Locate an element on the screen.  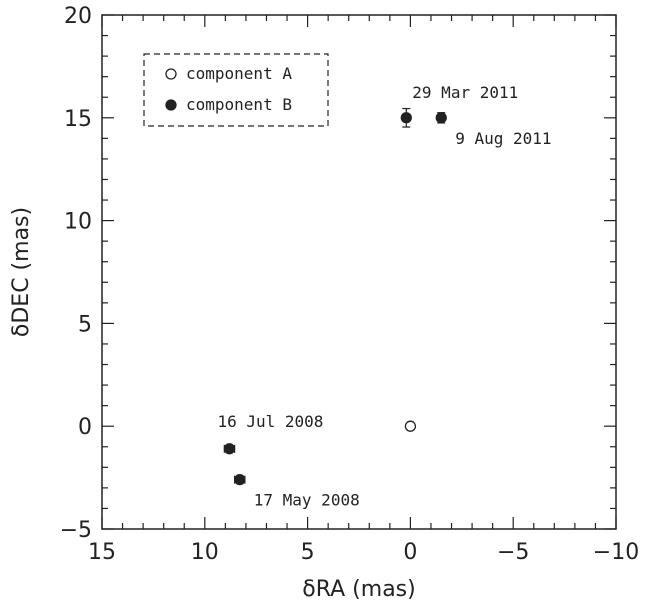
legend-frame is located at coordinates (236, 90).